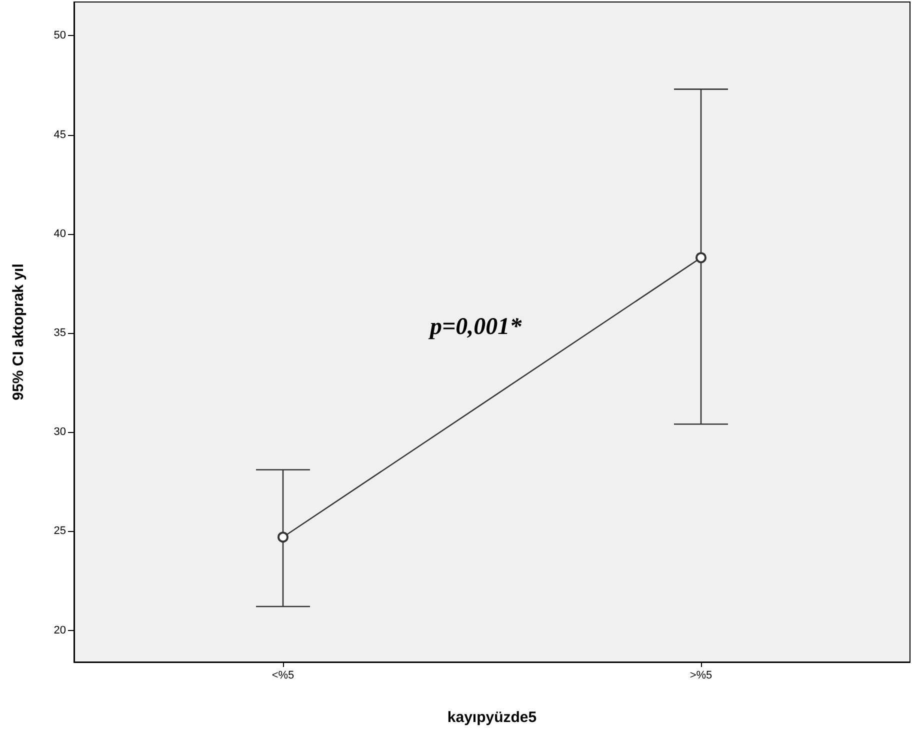 This screenshot has height=740, width=912. I want to click on x-tick-label: <%5, so click(283, 676).